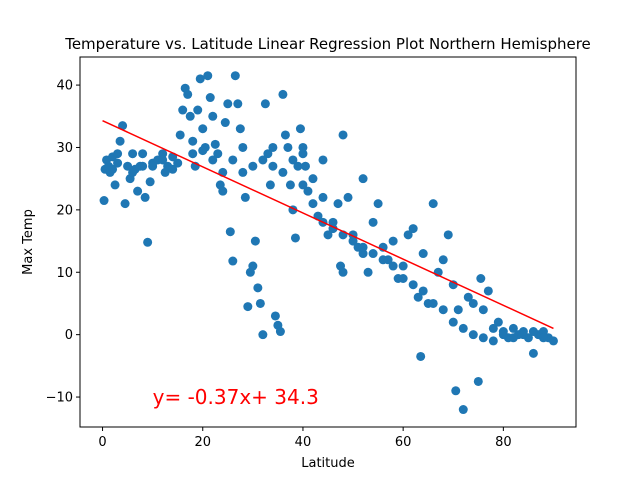 The image size is (640, 480). I want to click on y-tick-label: 40, so click(64, 86).